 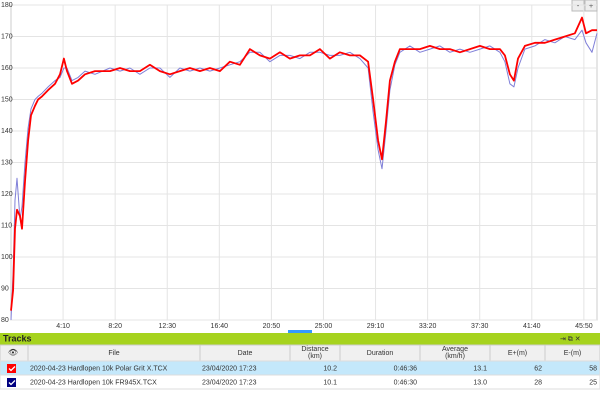 I want to click on y-tick-label: 180, so click(x=7, y=5).